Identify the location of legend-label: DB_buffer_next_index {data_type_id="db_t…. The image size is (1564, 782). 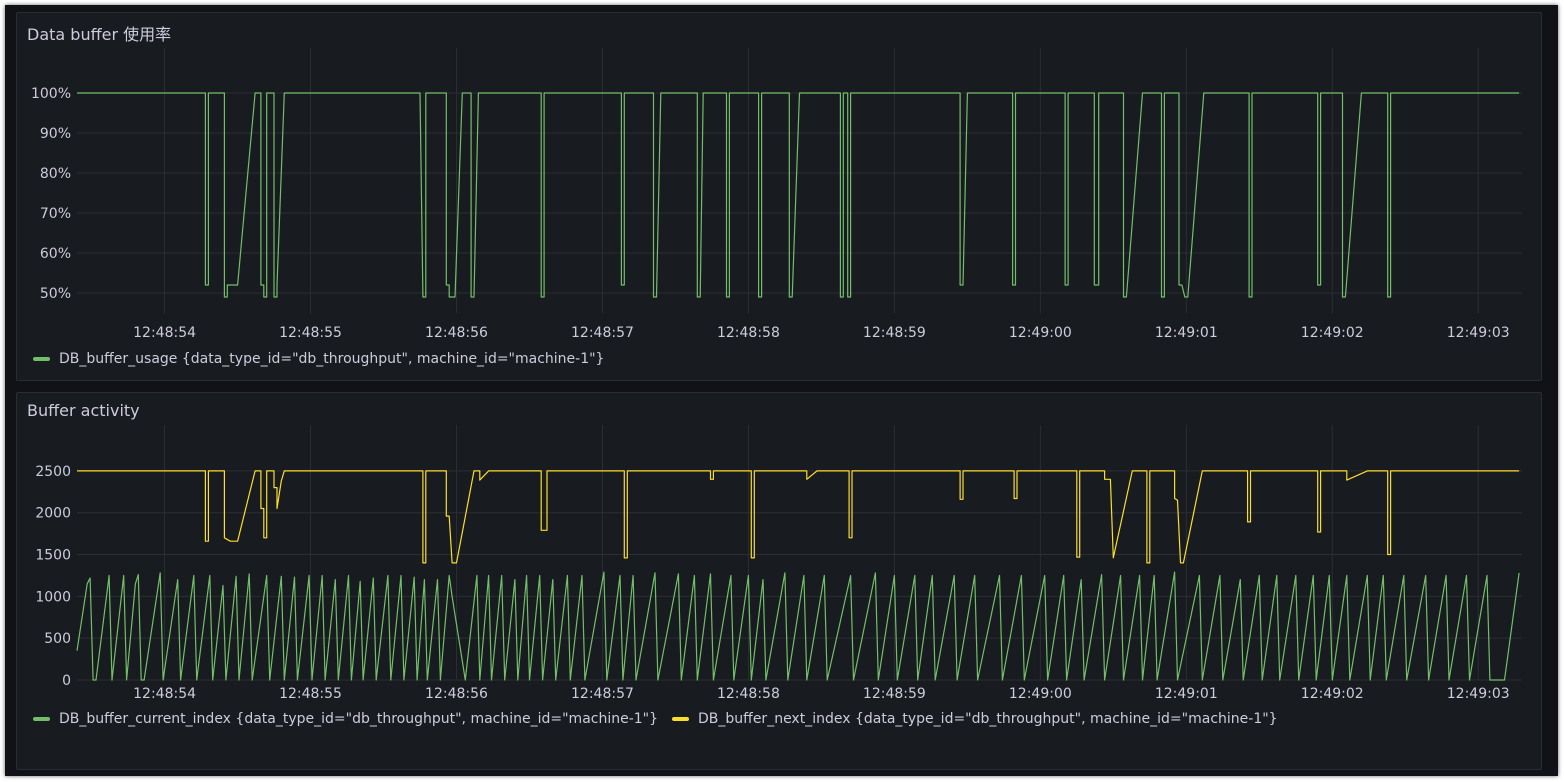
(988, 719).